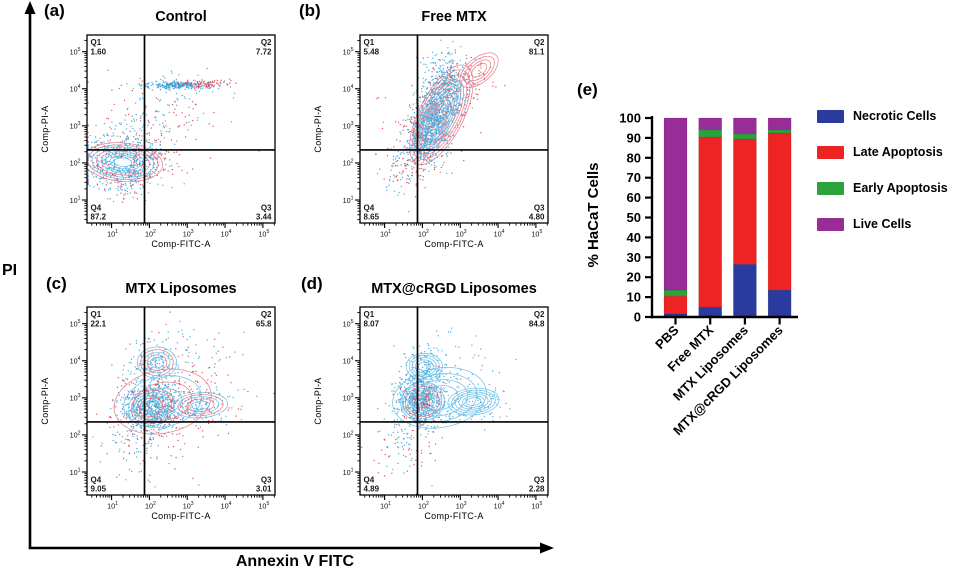 The width and height of the screenshot is (955, 575). What do you see at coordinates (99, 324) in the screenshot?
I see `svg-text: 22.1` at bounding box center [99, 324].